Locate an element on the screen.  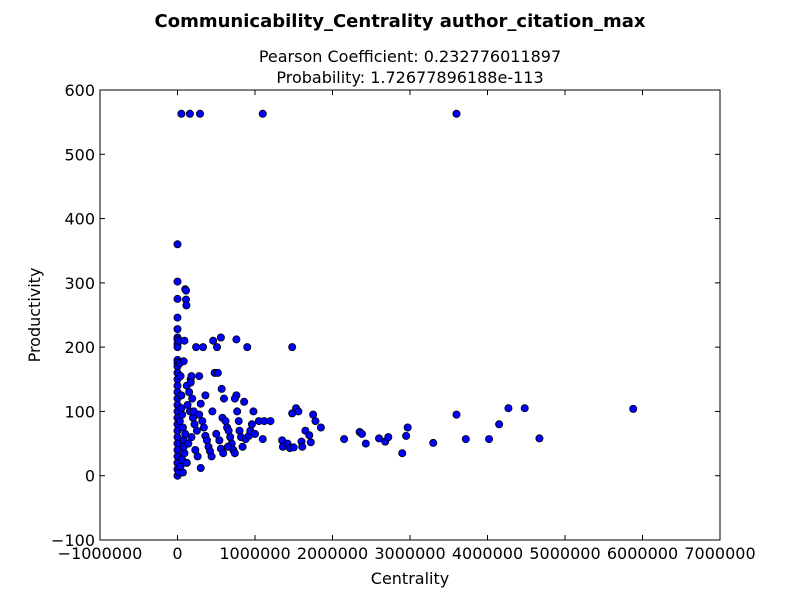
y-tick-label: 100 is located at coordinates (79, 411).